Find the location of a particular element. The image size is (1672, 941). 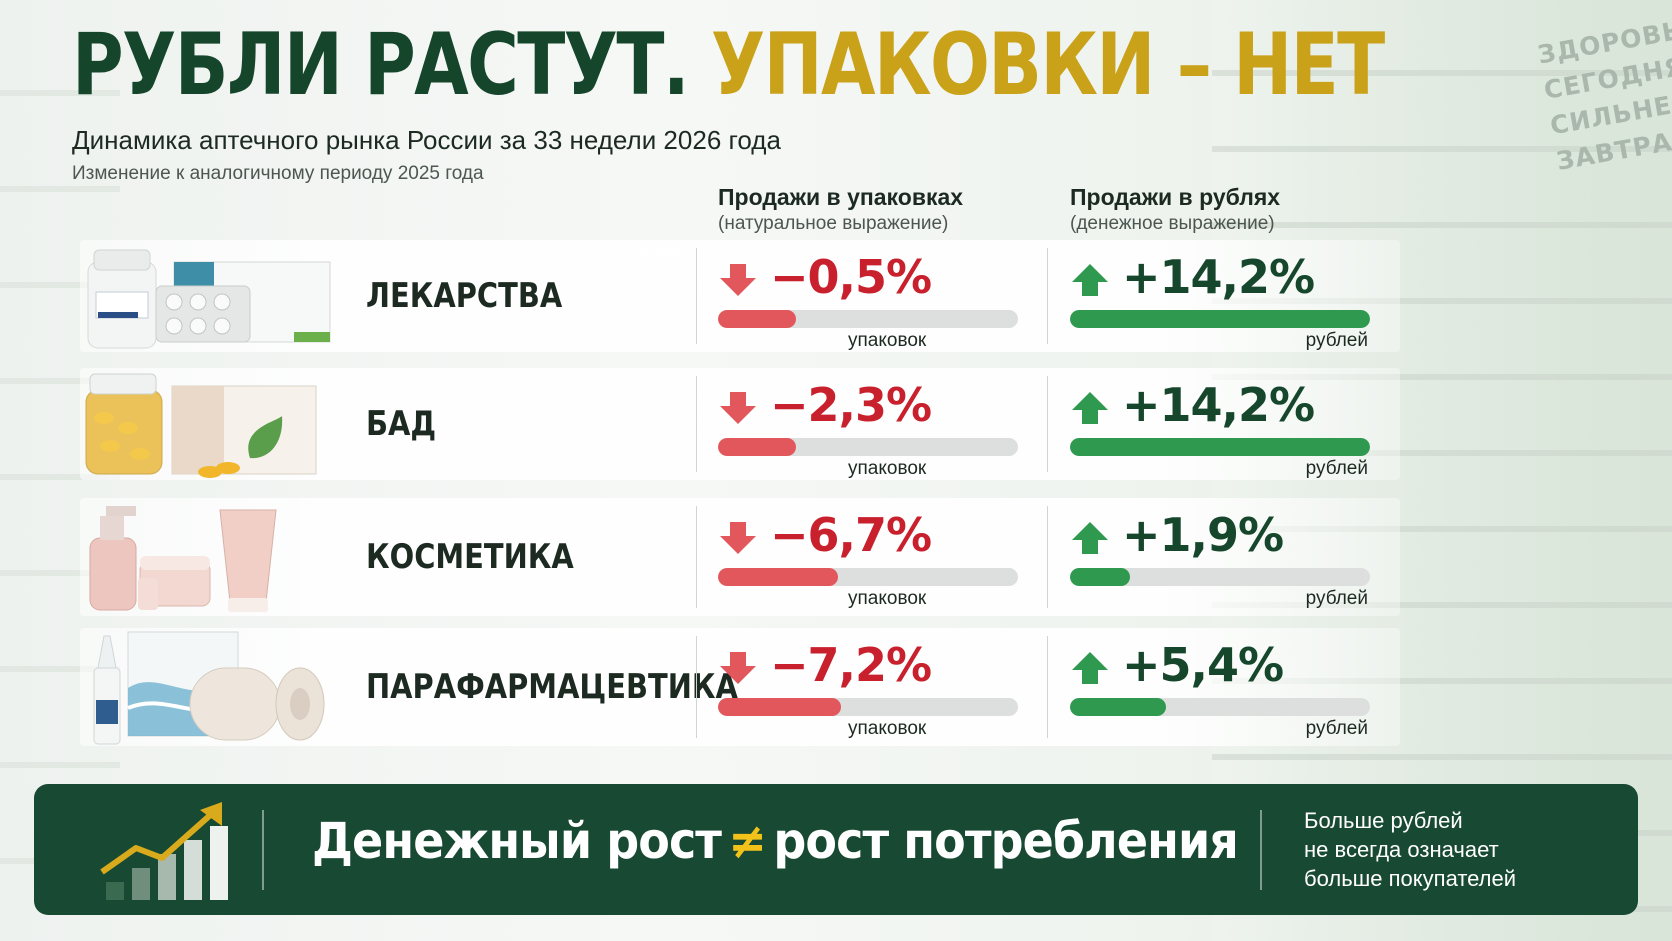

packs-cell: −2,3% упаковок is located at coordinates (873, 428).